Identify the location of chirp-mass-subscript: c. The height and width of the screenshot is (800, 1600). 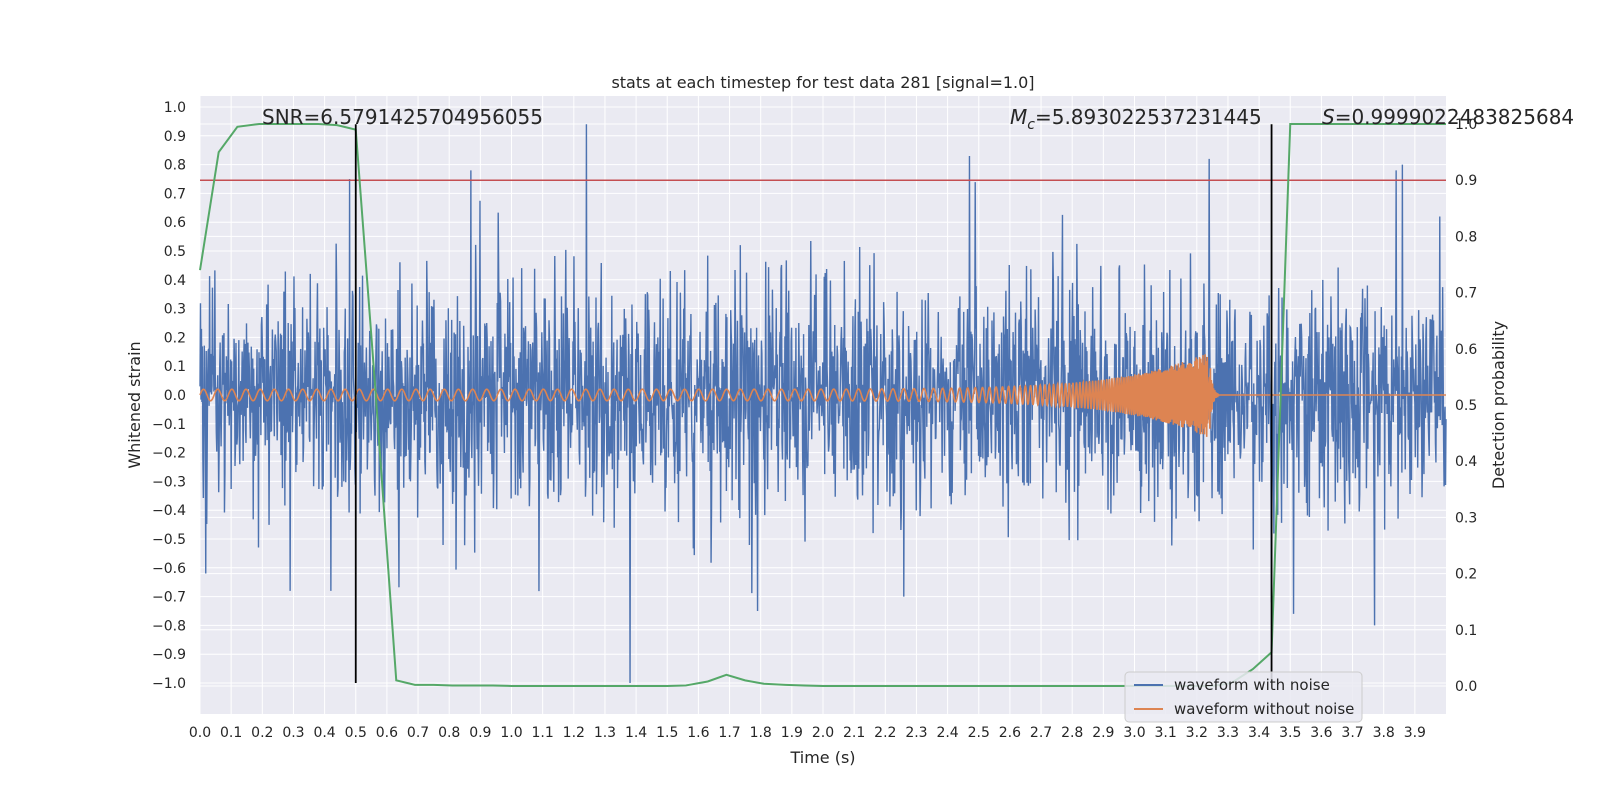
(1031, 125).